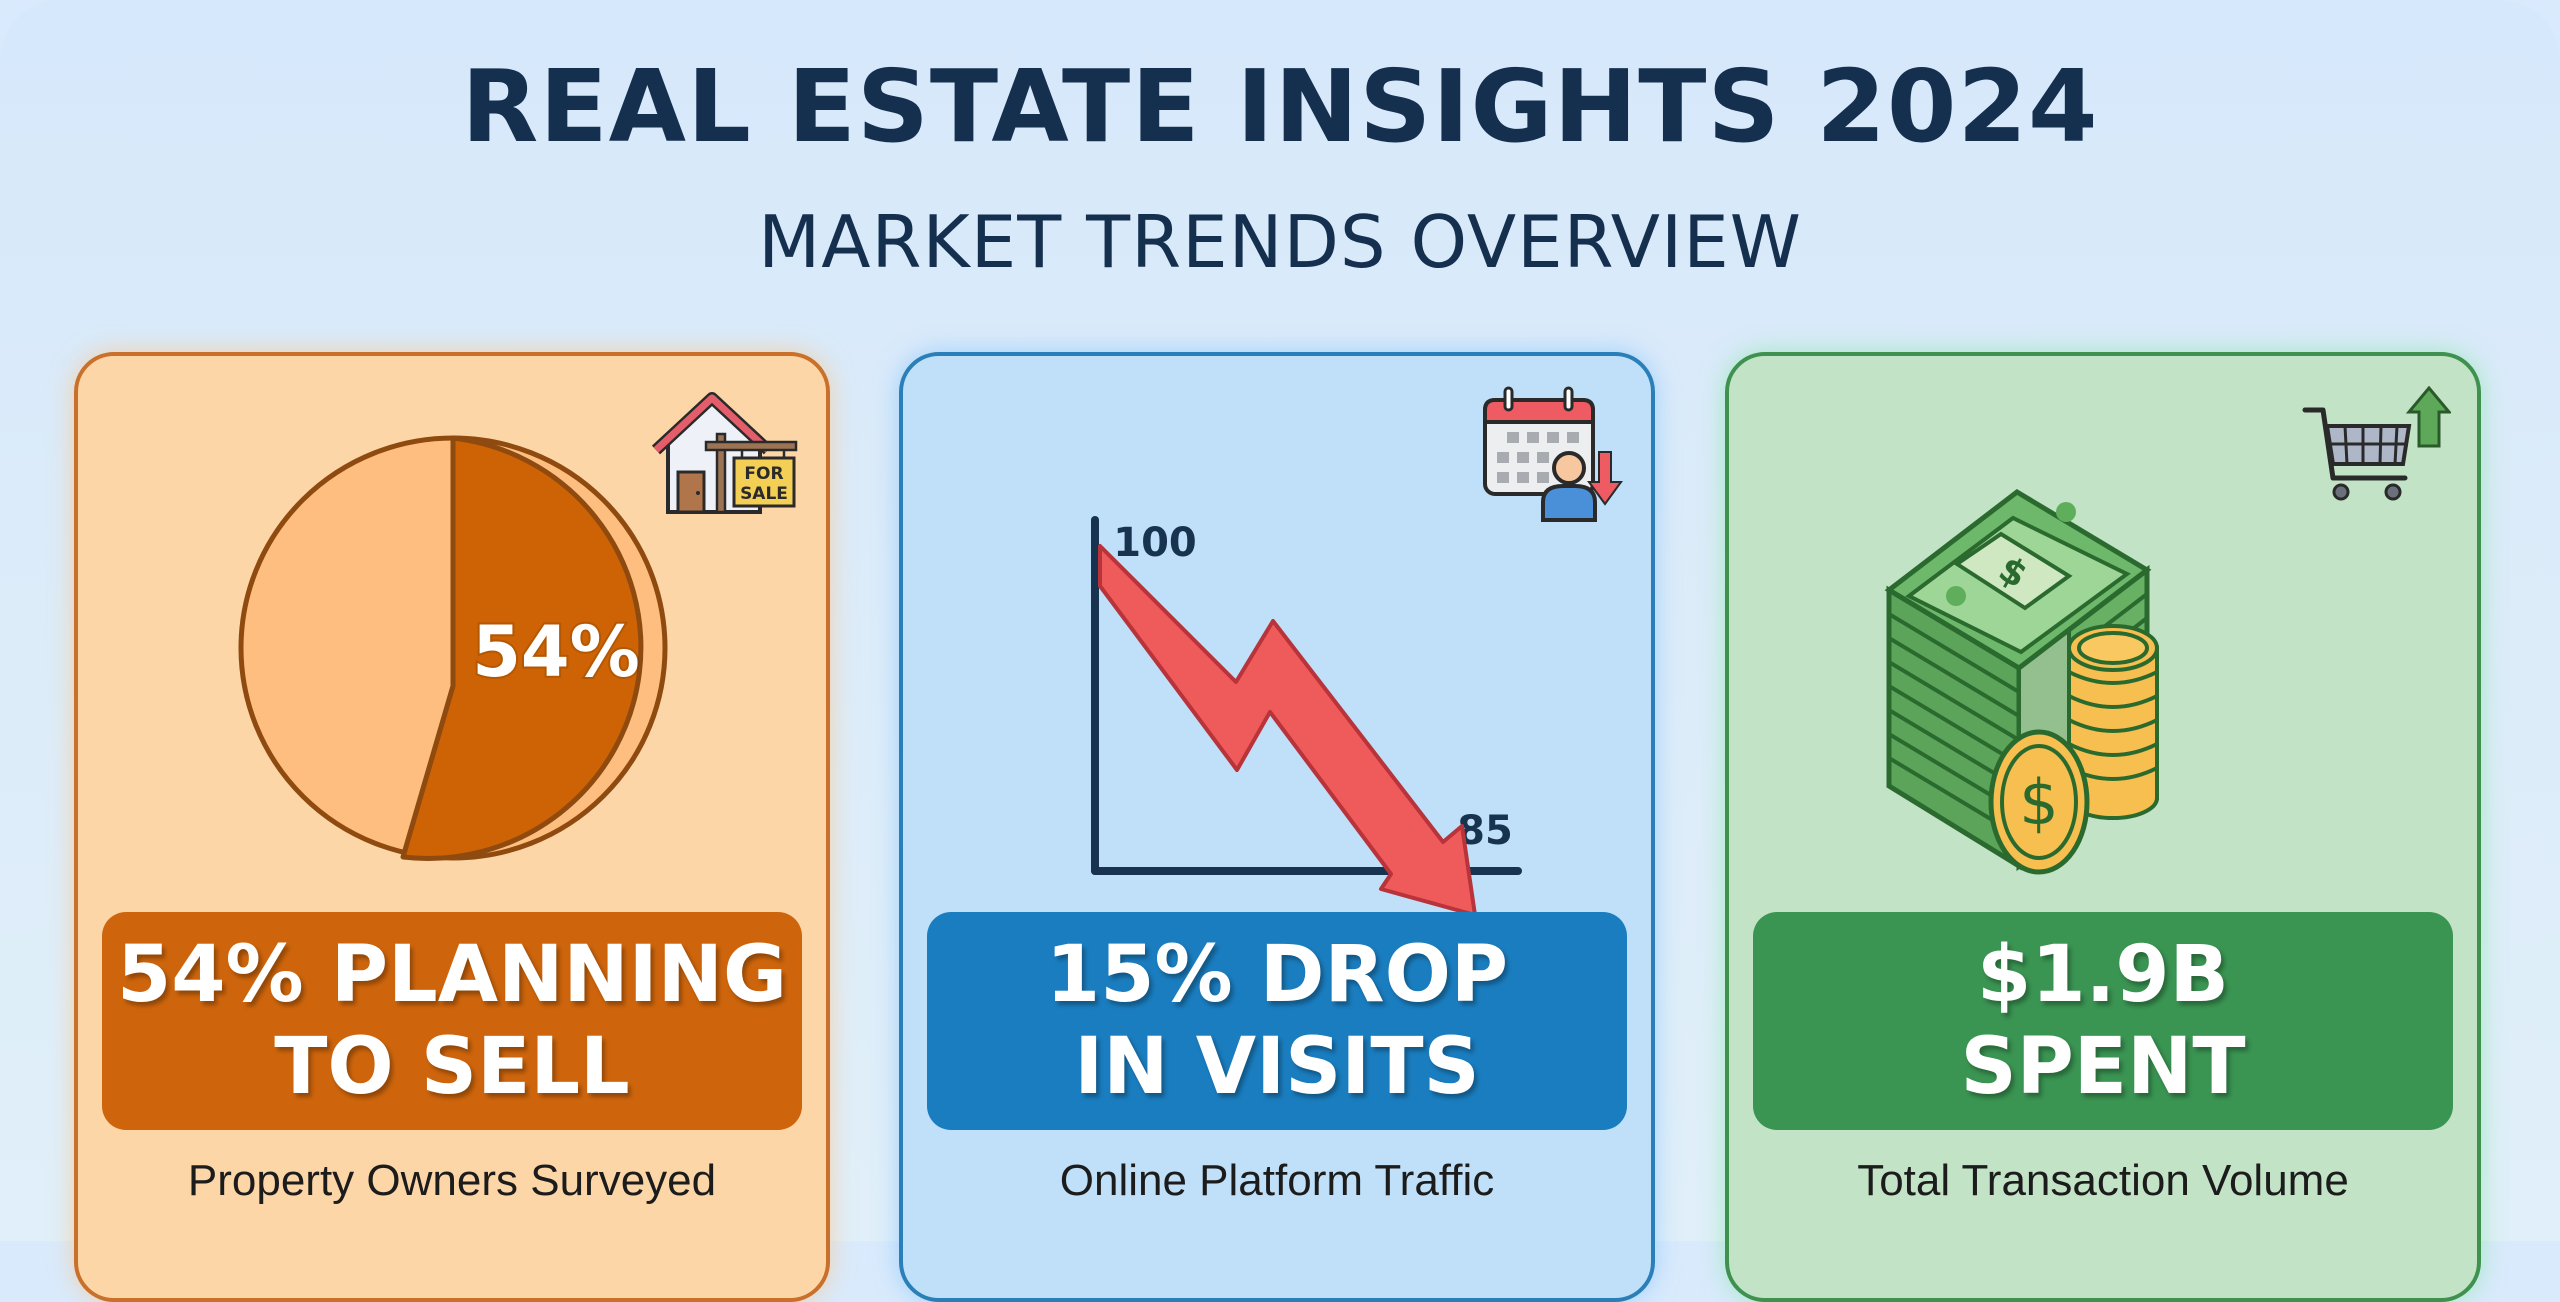 The width and height of the screenshot is (2560, 1302). I want to click on sign-text-sale: SALE, so click(764, 494).